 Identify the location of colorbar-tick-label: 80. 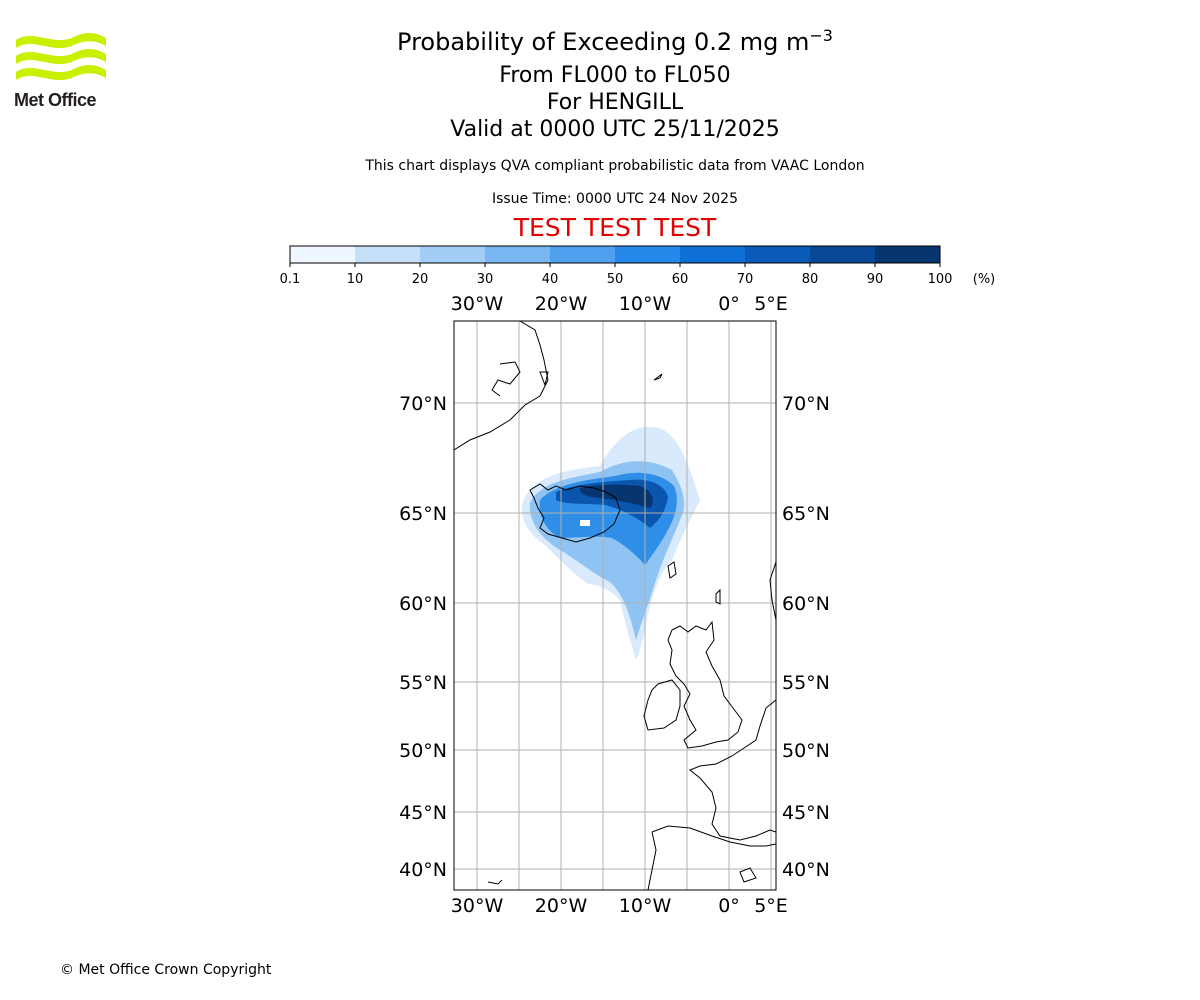
(810, 279).